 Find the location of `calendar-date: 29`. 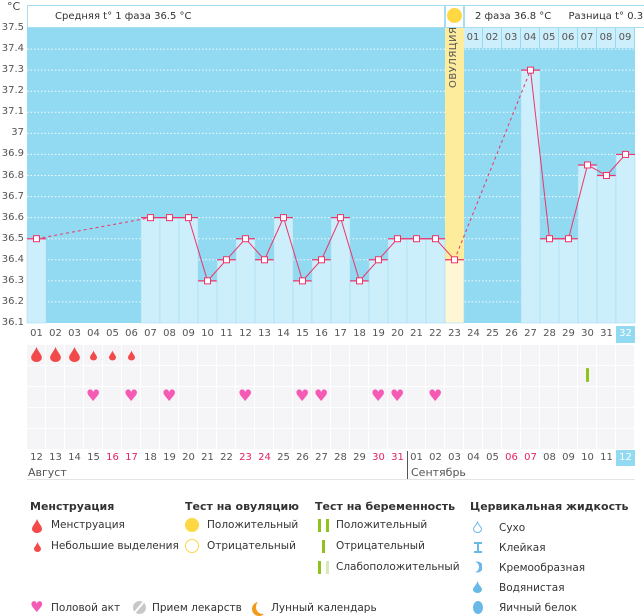

calendar-date: 29 is located at coordinates (359, 457).